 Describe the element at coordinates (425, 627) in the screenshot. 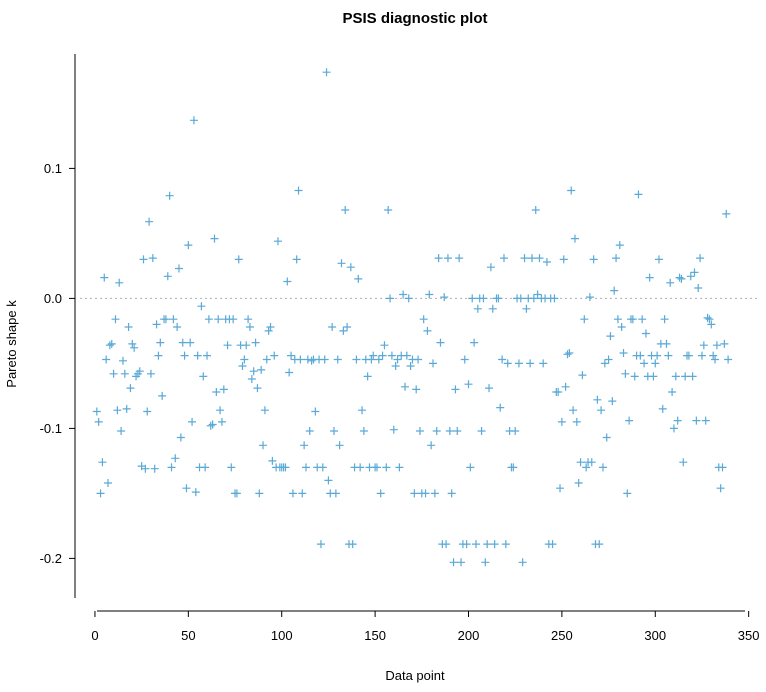

I see `x-ticks: 0 50 100 150 200 250 300 350` at that location.